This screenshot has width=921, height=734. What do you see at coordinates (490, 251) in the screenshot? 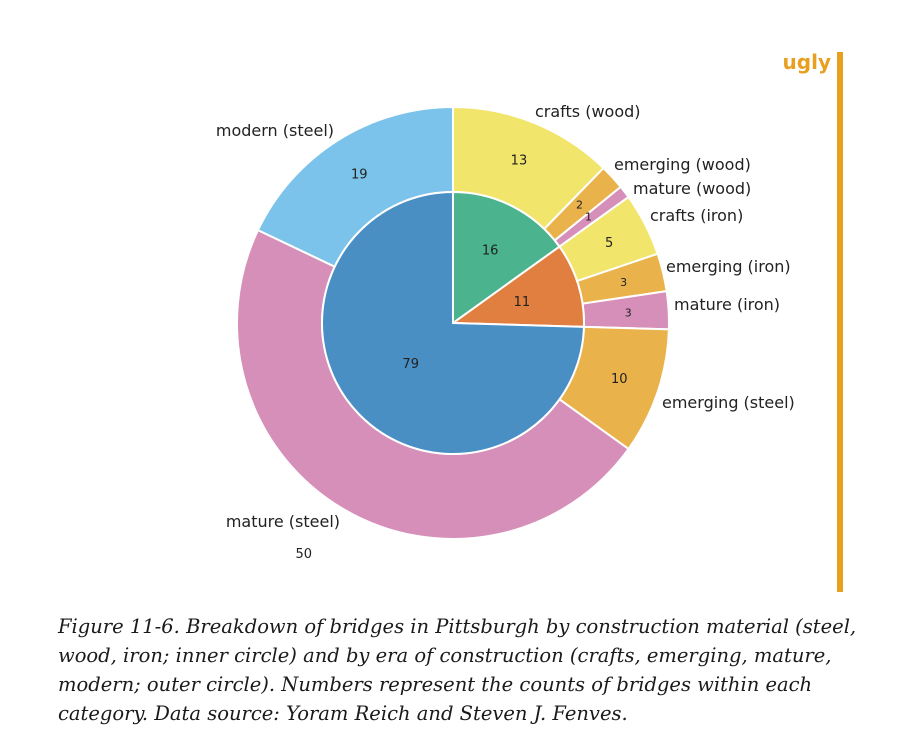
I see `inner-value-1: 16` at bounding box center [490, 251].